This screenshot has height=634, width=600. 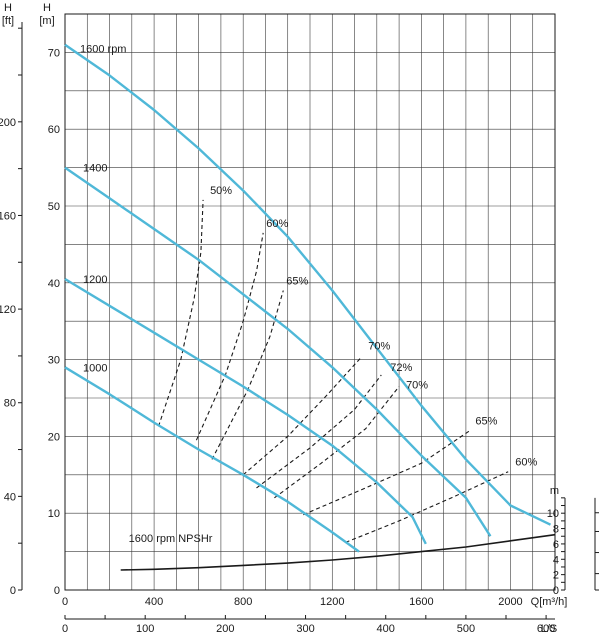 What do you see at coordinates (225, 628) in the screenshot?
I see `x2-tick-label: 200` at bounding box center [225, 628].